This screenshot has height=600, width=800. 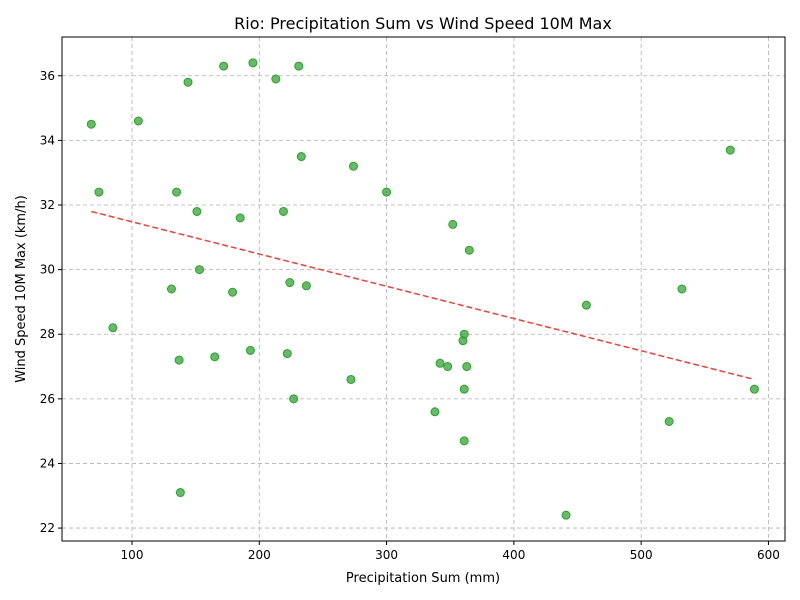 What do you see at coordinates (47, 205) in the screenshot?
I see `y-tick-label: 32` at bounding box center [47, 205].